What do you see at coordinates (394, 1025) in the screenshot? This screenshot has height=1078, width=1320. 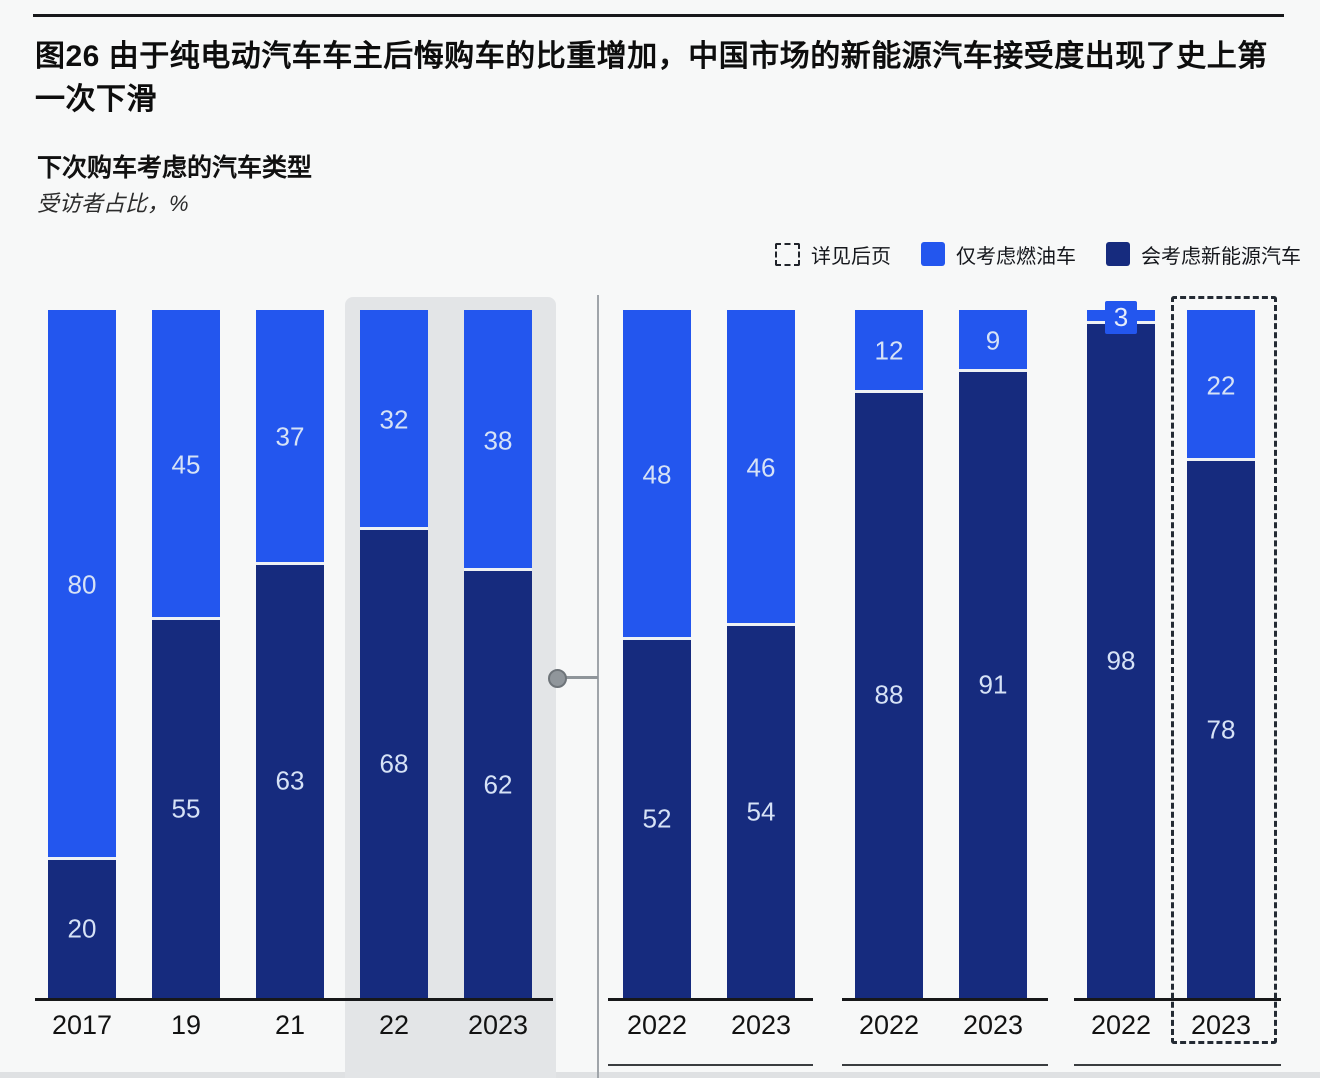 I see `x-axis-label-22: 22` at bounding box center [394, 1025].